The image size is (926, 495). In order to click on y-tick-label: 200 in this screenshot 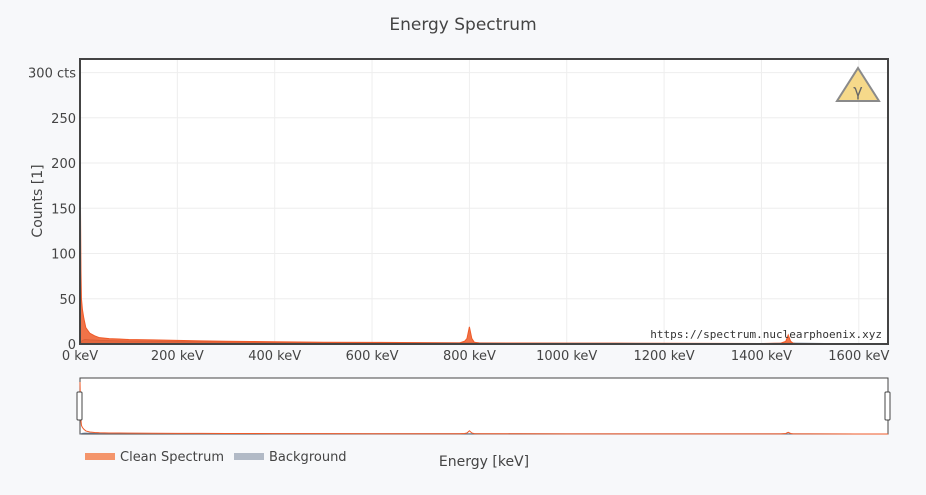, I will do `click(63, 164)`.